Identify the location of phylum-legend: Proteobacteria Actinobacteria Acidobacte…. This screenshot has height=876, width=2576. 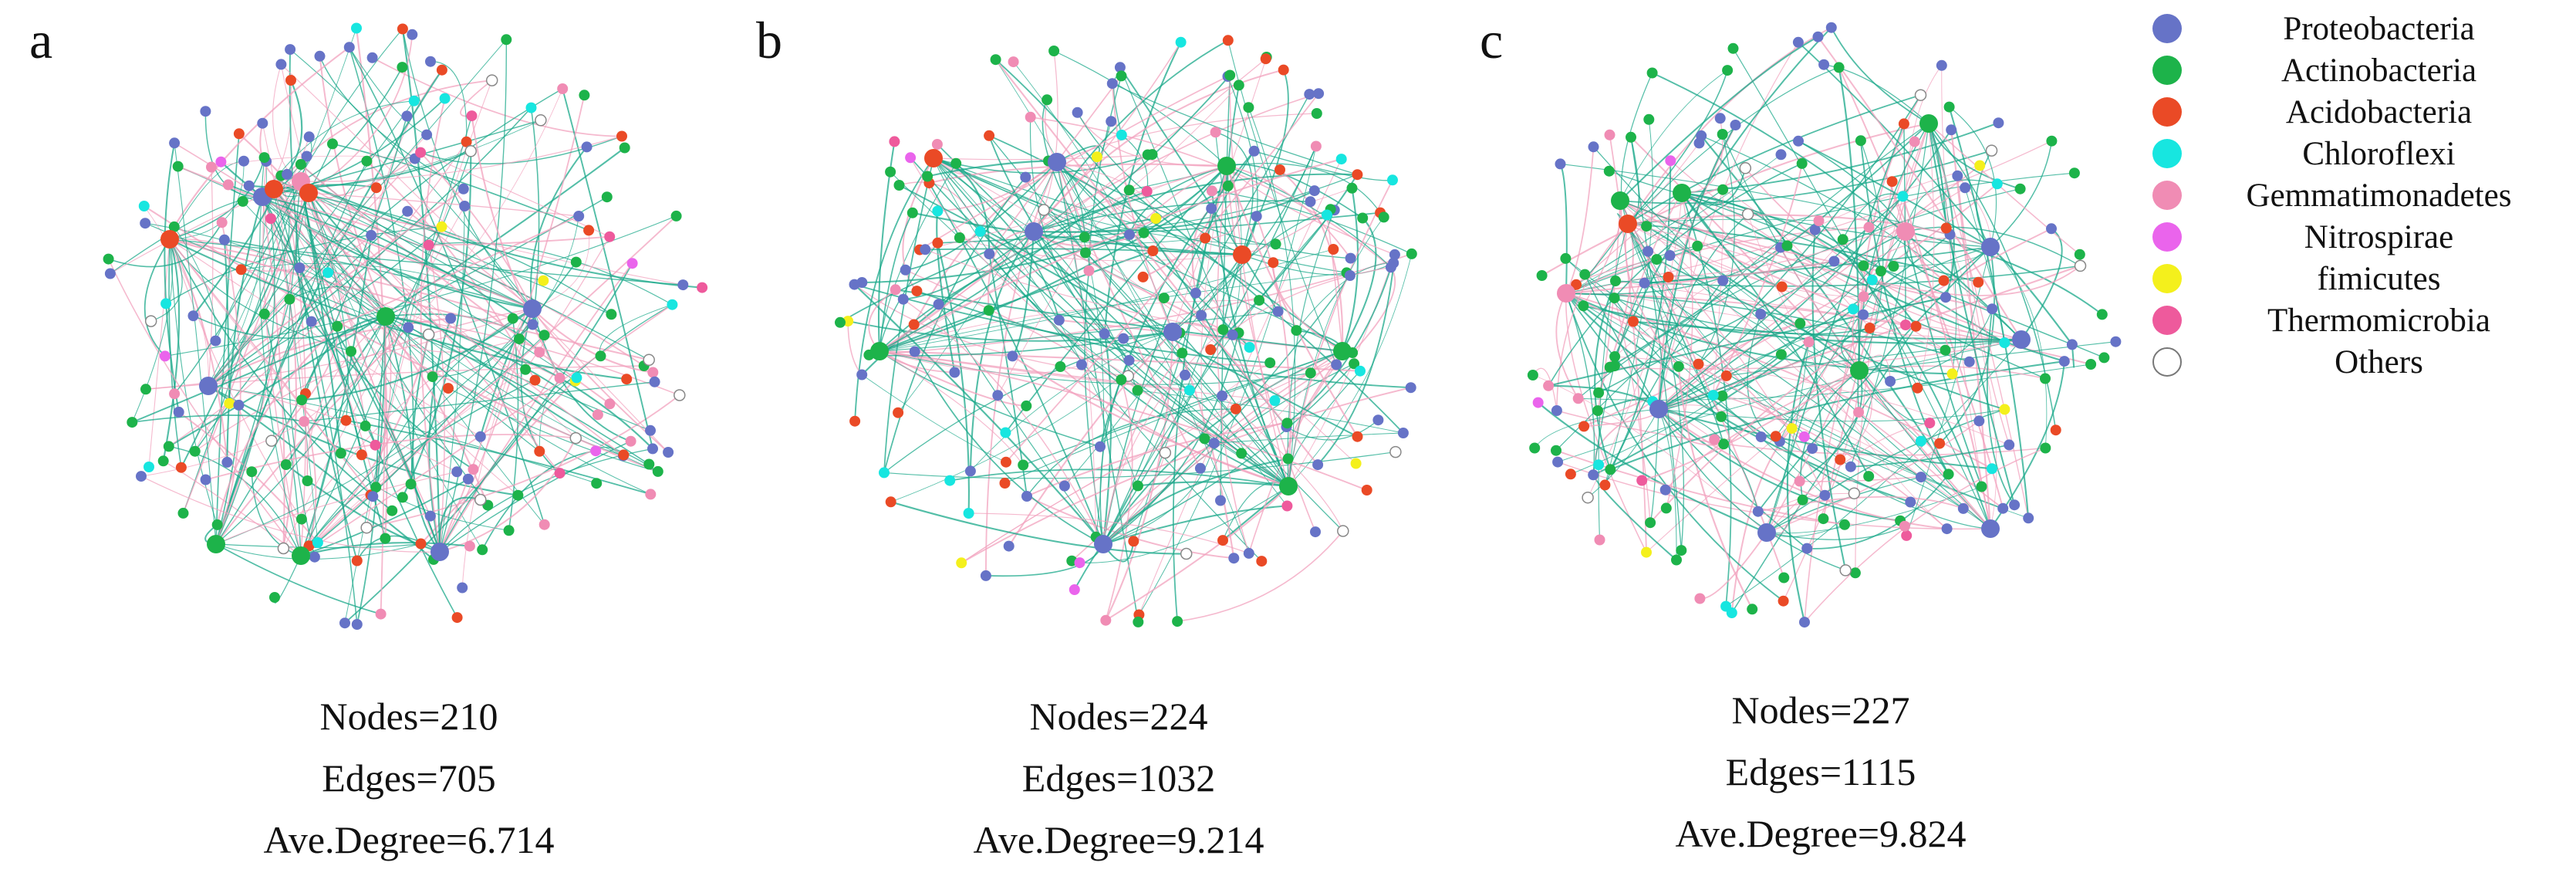
(2364, 195).